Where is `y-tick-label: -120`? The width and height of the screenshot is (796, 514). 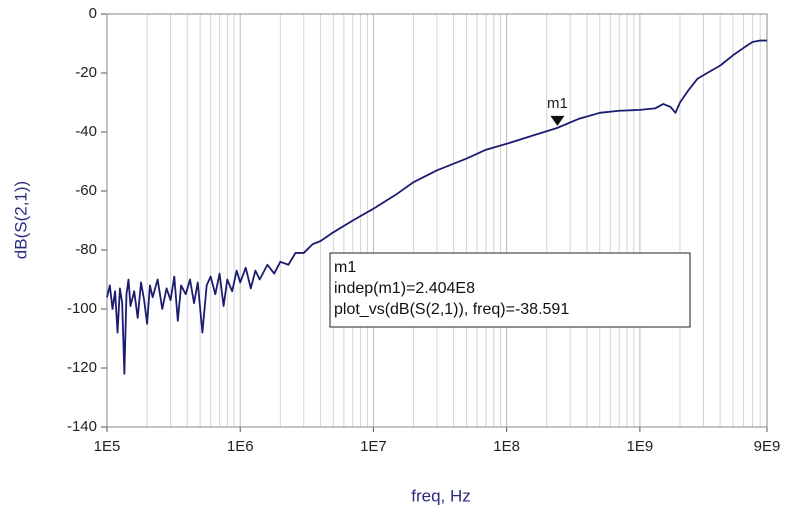 y-tick-label: -120 is located at coordinates (82, 367).